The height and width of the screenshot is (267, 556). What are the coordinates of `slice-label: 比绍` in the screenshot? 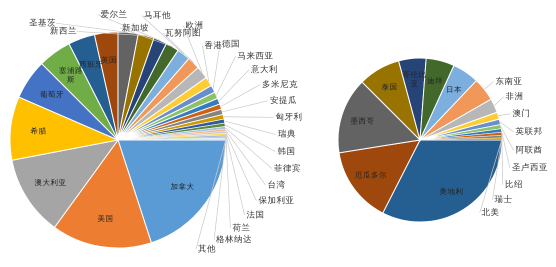 It's located at (513, 184).